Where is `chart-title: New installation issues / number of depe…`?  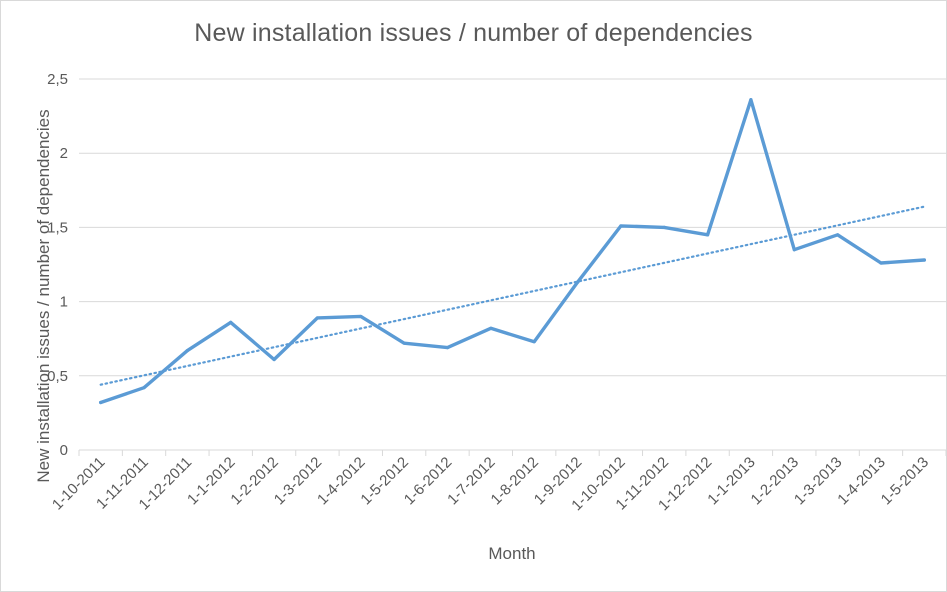
chart-title: New installation issues / number of depe… is located at coordinates (473, 33).